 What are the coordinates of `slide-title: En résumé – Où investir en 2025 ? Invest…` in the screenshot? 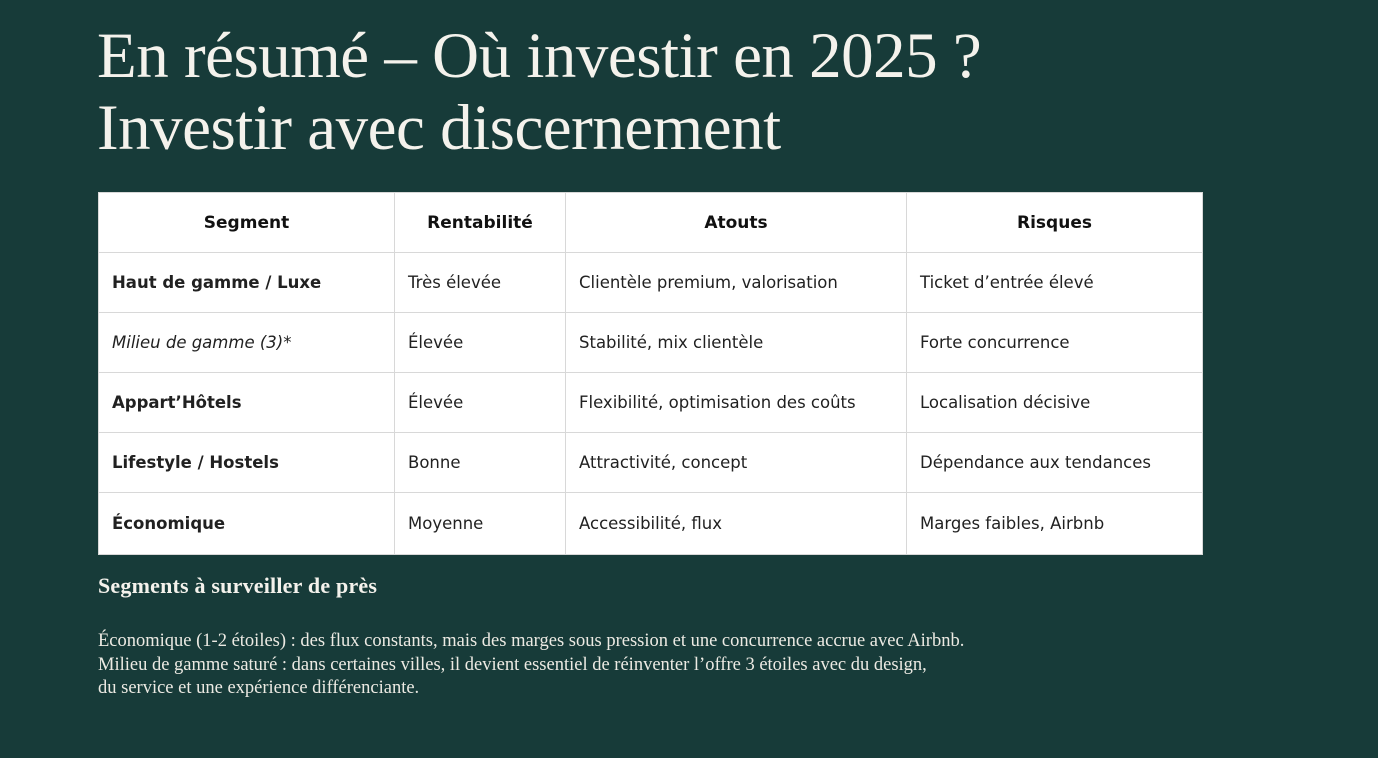 It's located at (539, 92).